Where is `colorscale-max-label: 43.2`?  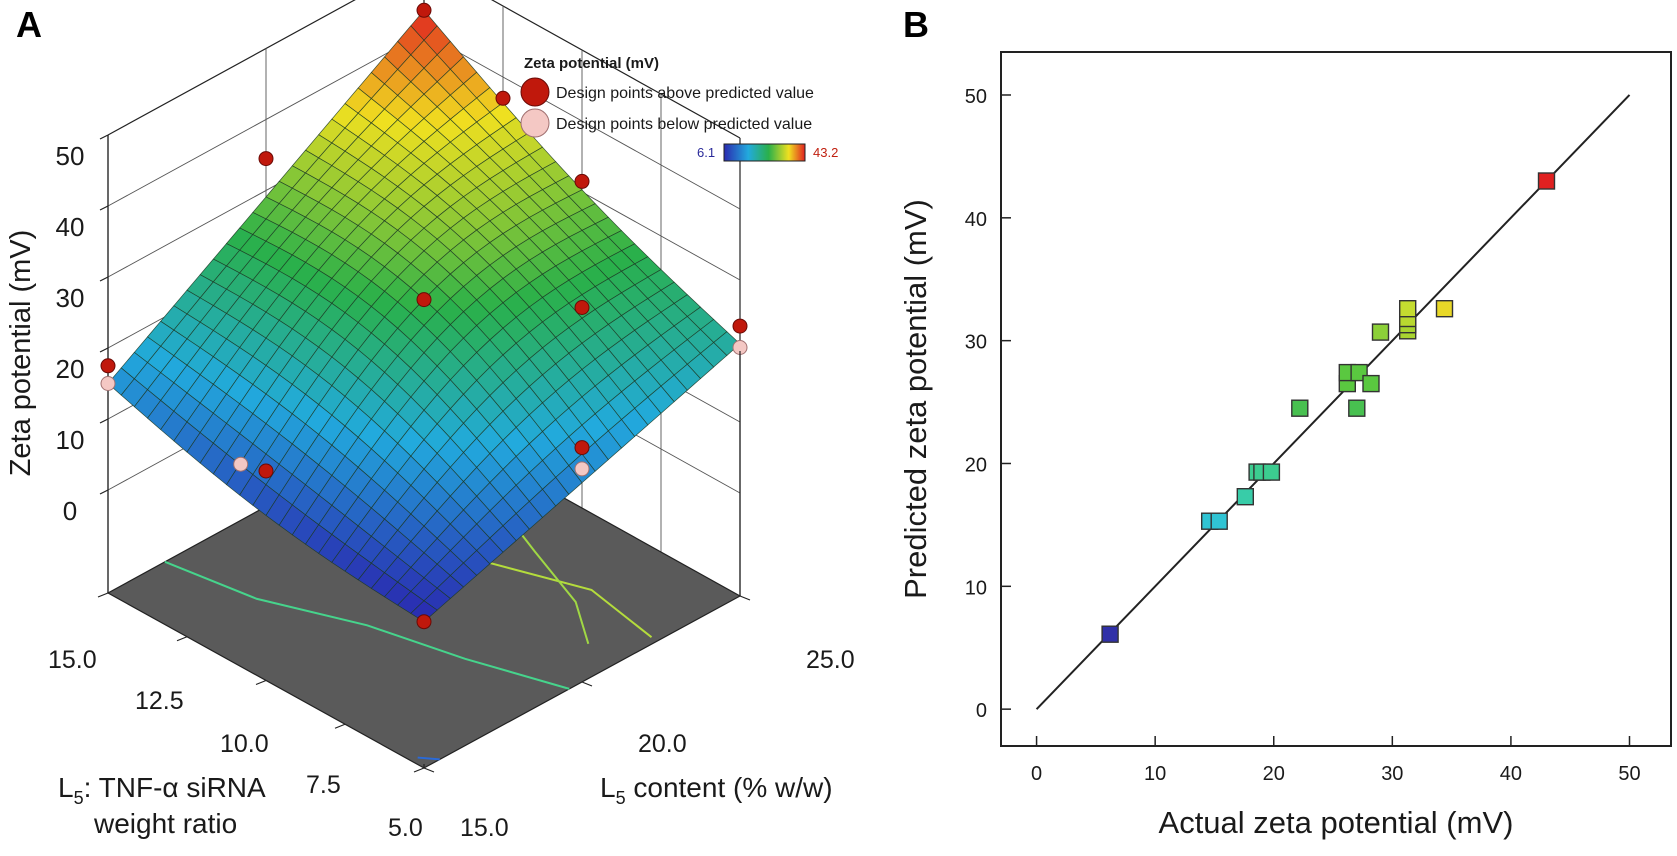
colorscale-max-label: 43.2 is located at coordinates (825, 152).